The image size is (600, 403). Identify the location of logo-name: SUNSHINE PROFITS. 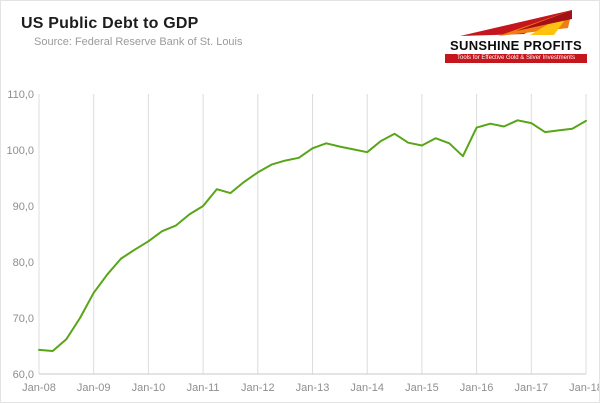
(516, 45).